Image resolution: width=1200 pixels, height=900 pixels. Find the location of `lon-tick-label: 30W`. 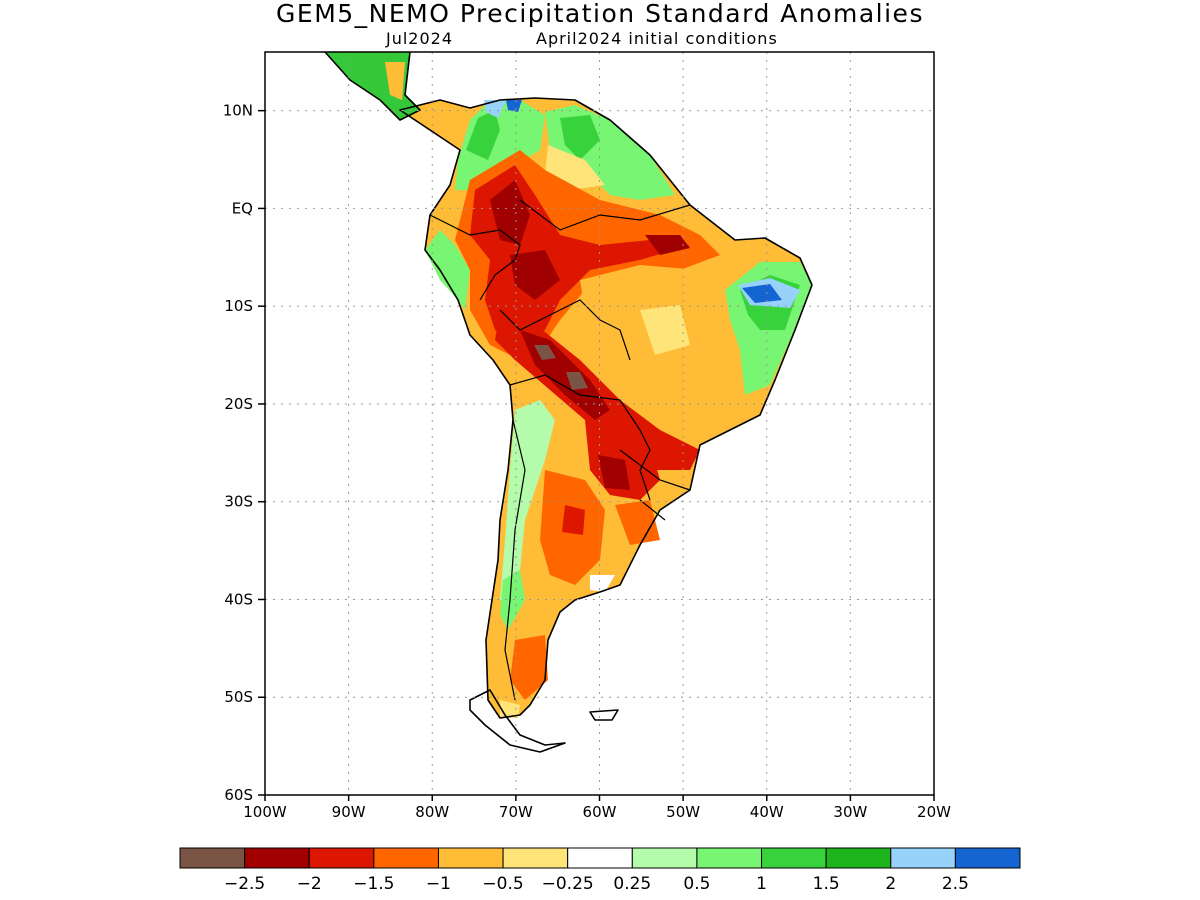

lon-tick-label: 30W is located at coordinates (850, 812).